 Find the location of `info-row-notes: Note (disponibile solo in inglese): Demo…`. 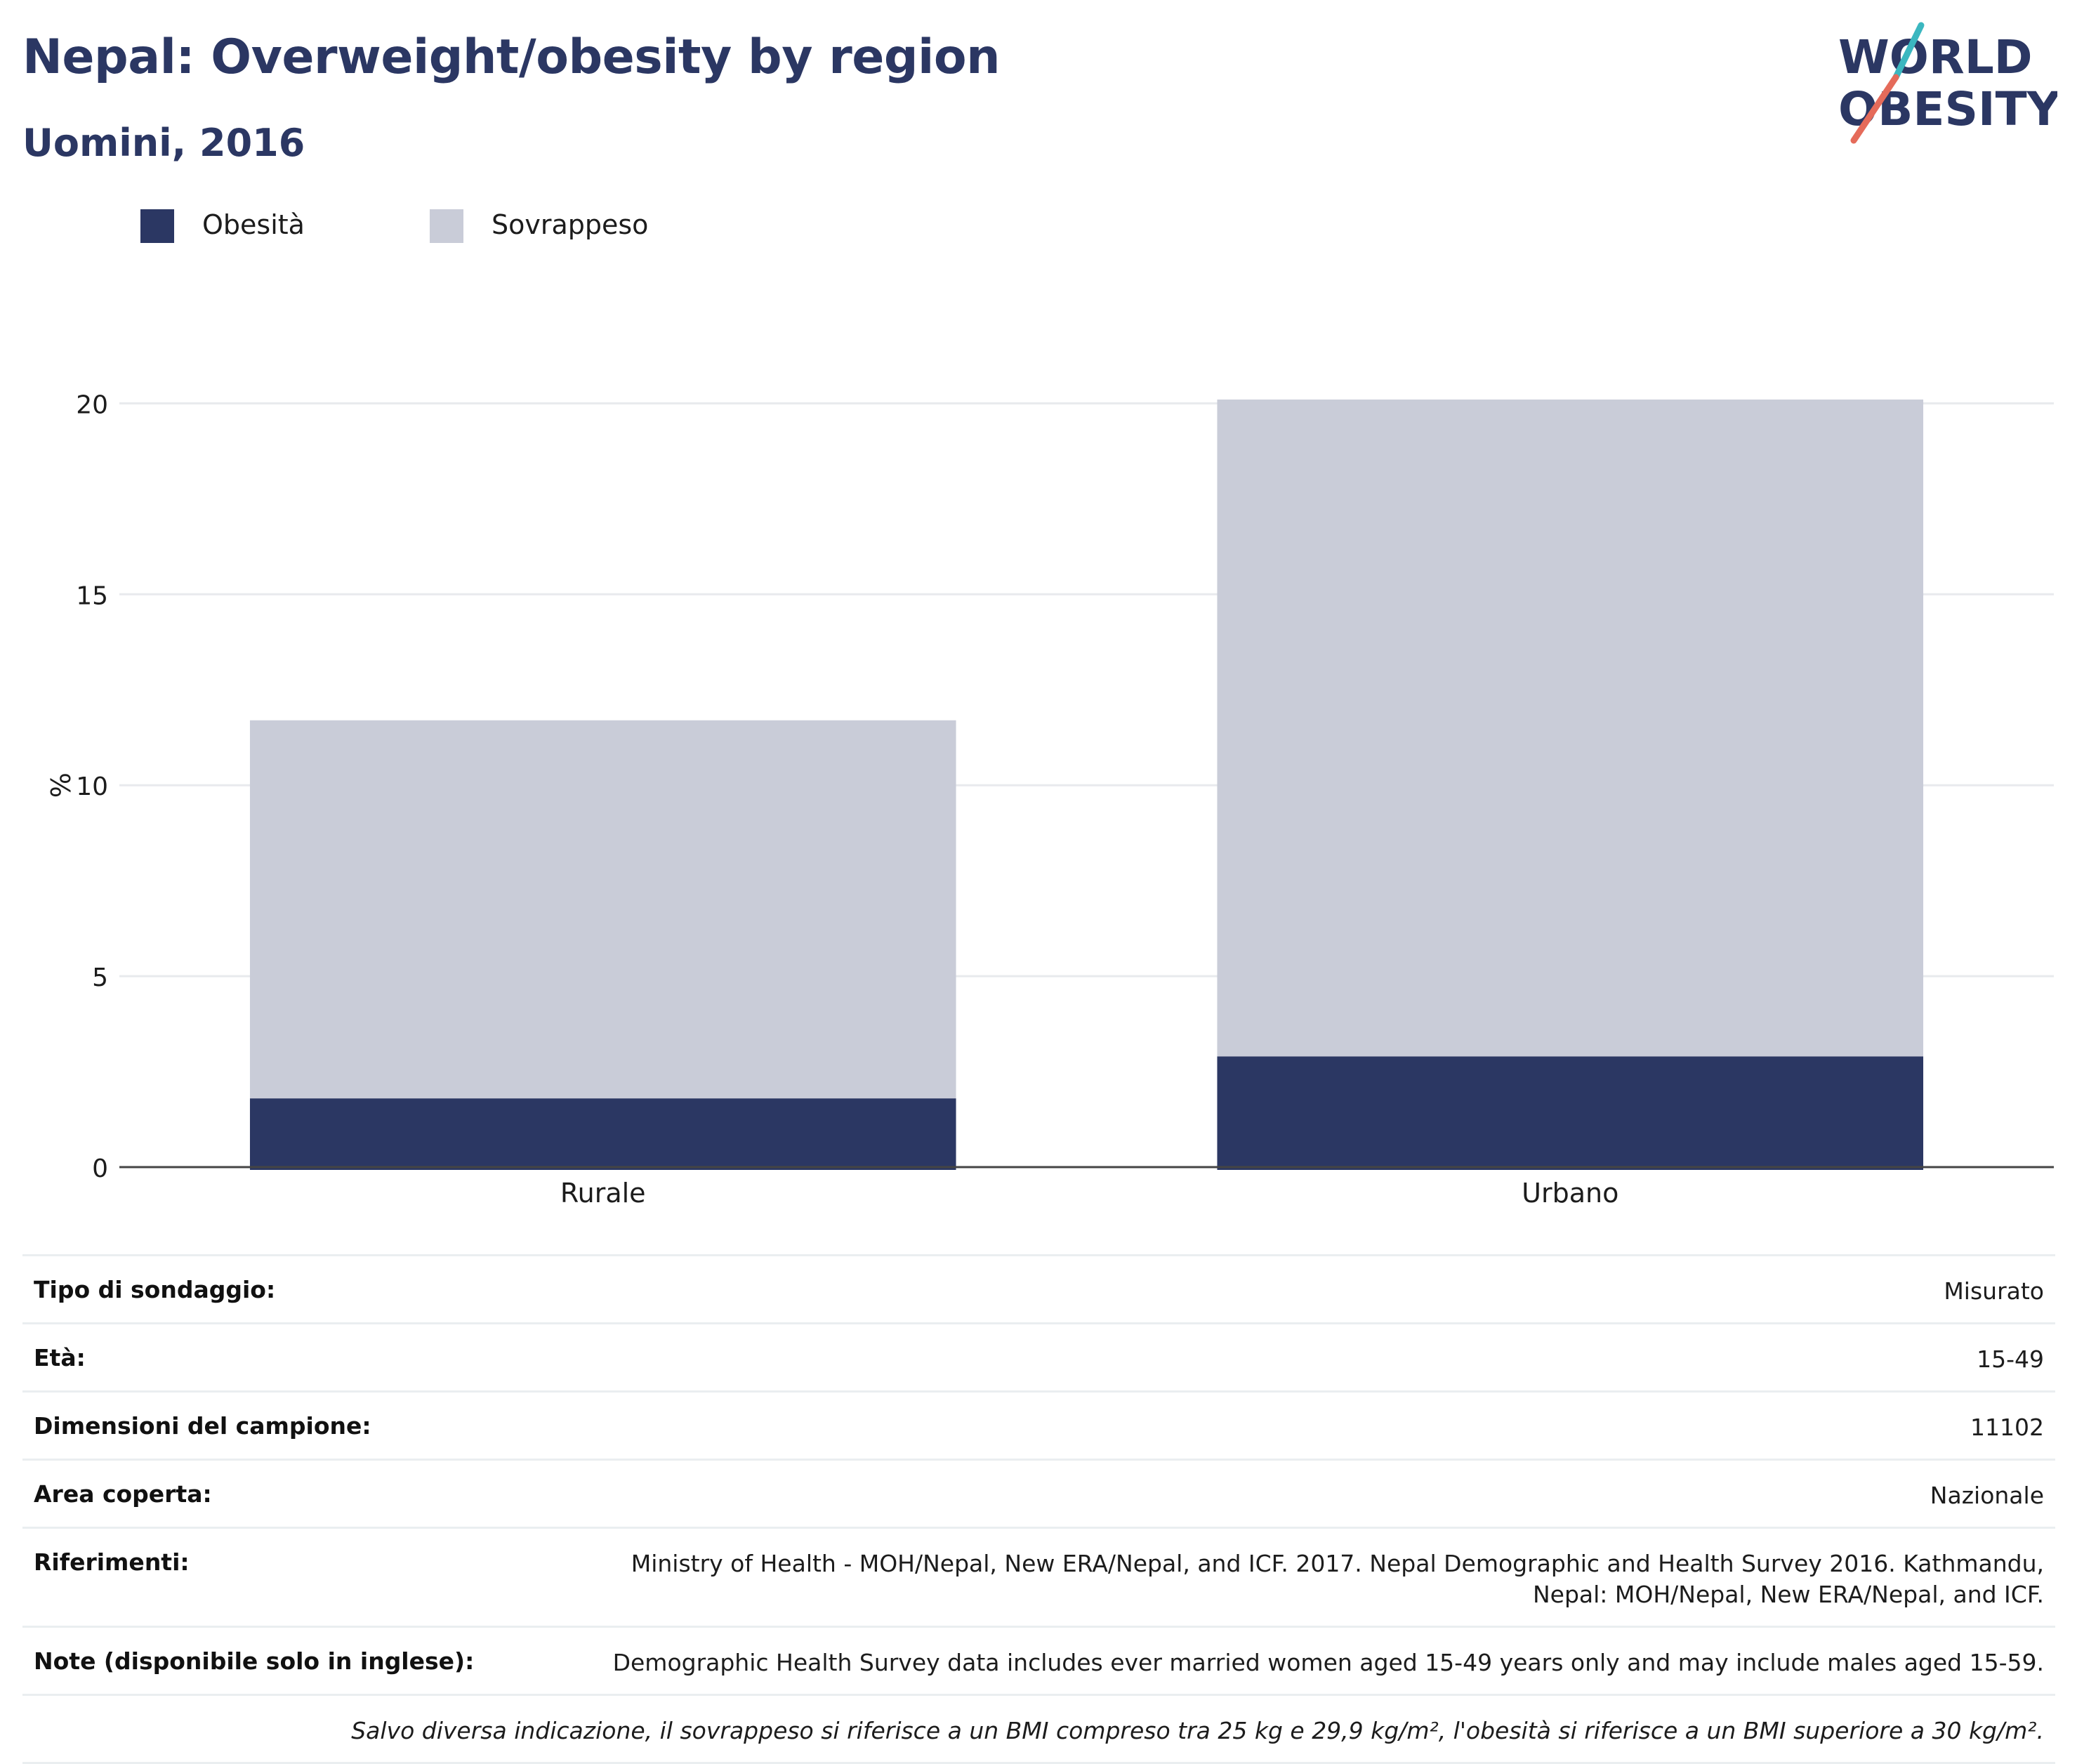

info-row-notes: Note (disponibile solo in inglese): Demo… is located at coordinates (1038, 1660).